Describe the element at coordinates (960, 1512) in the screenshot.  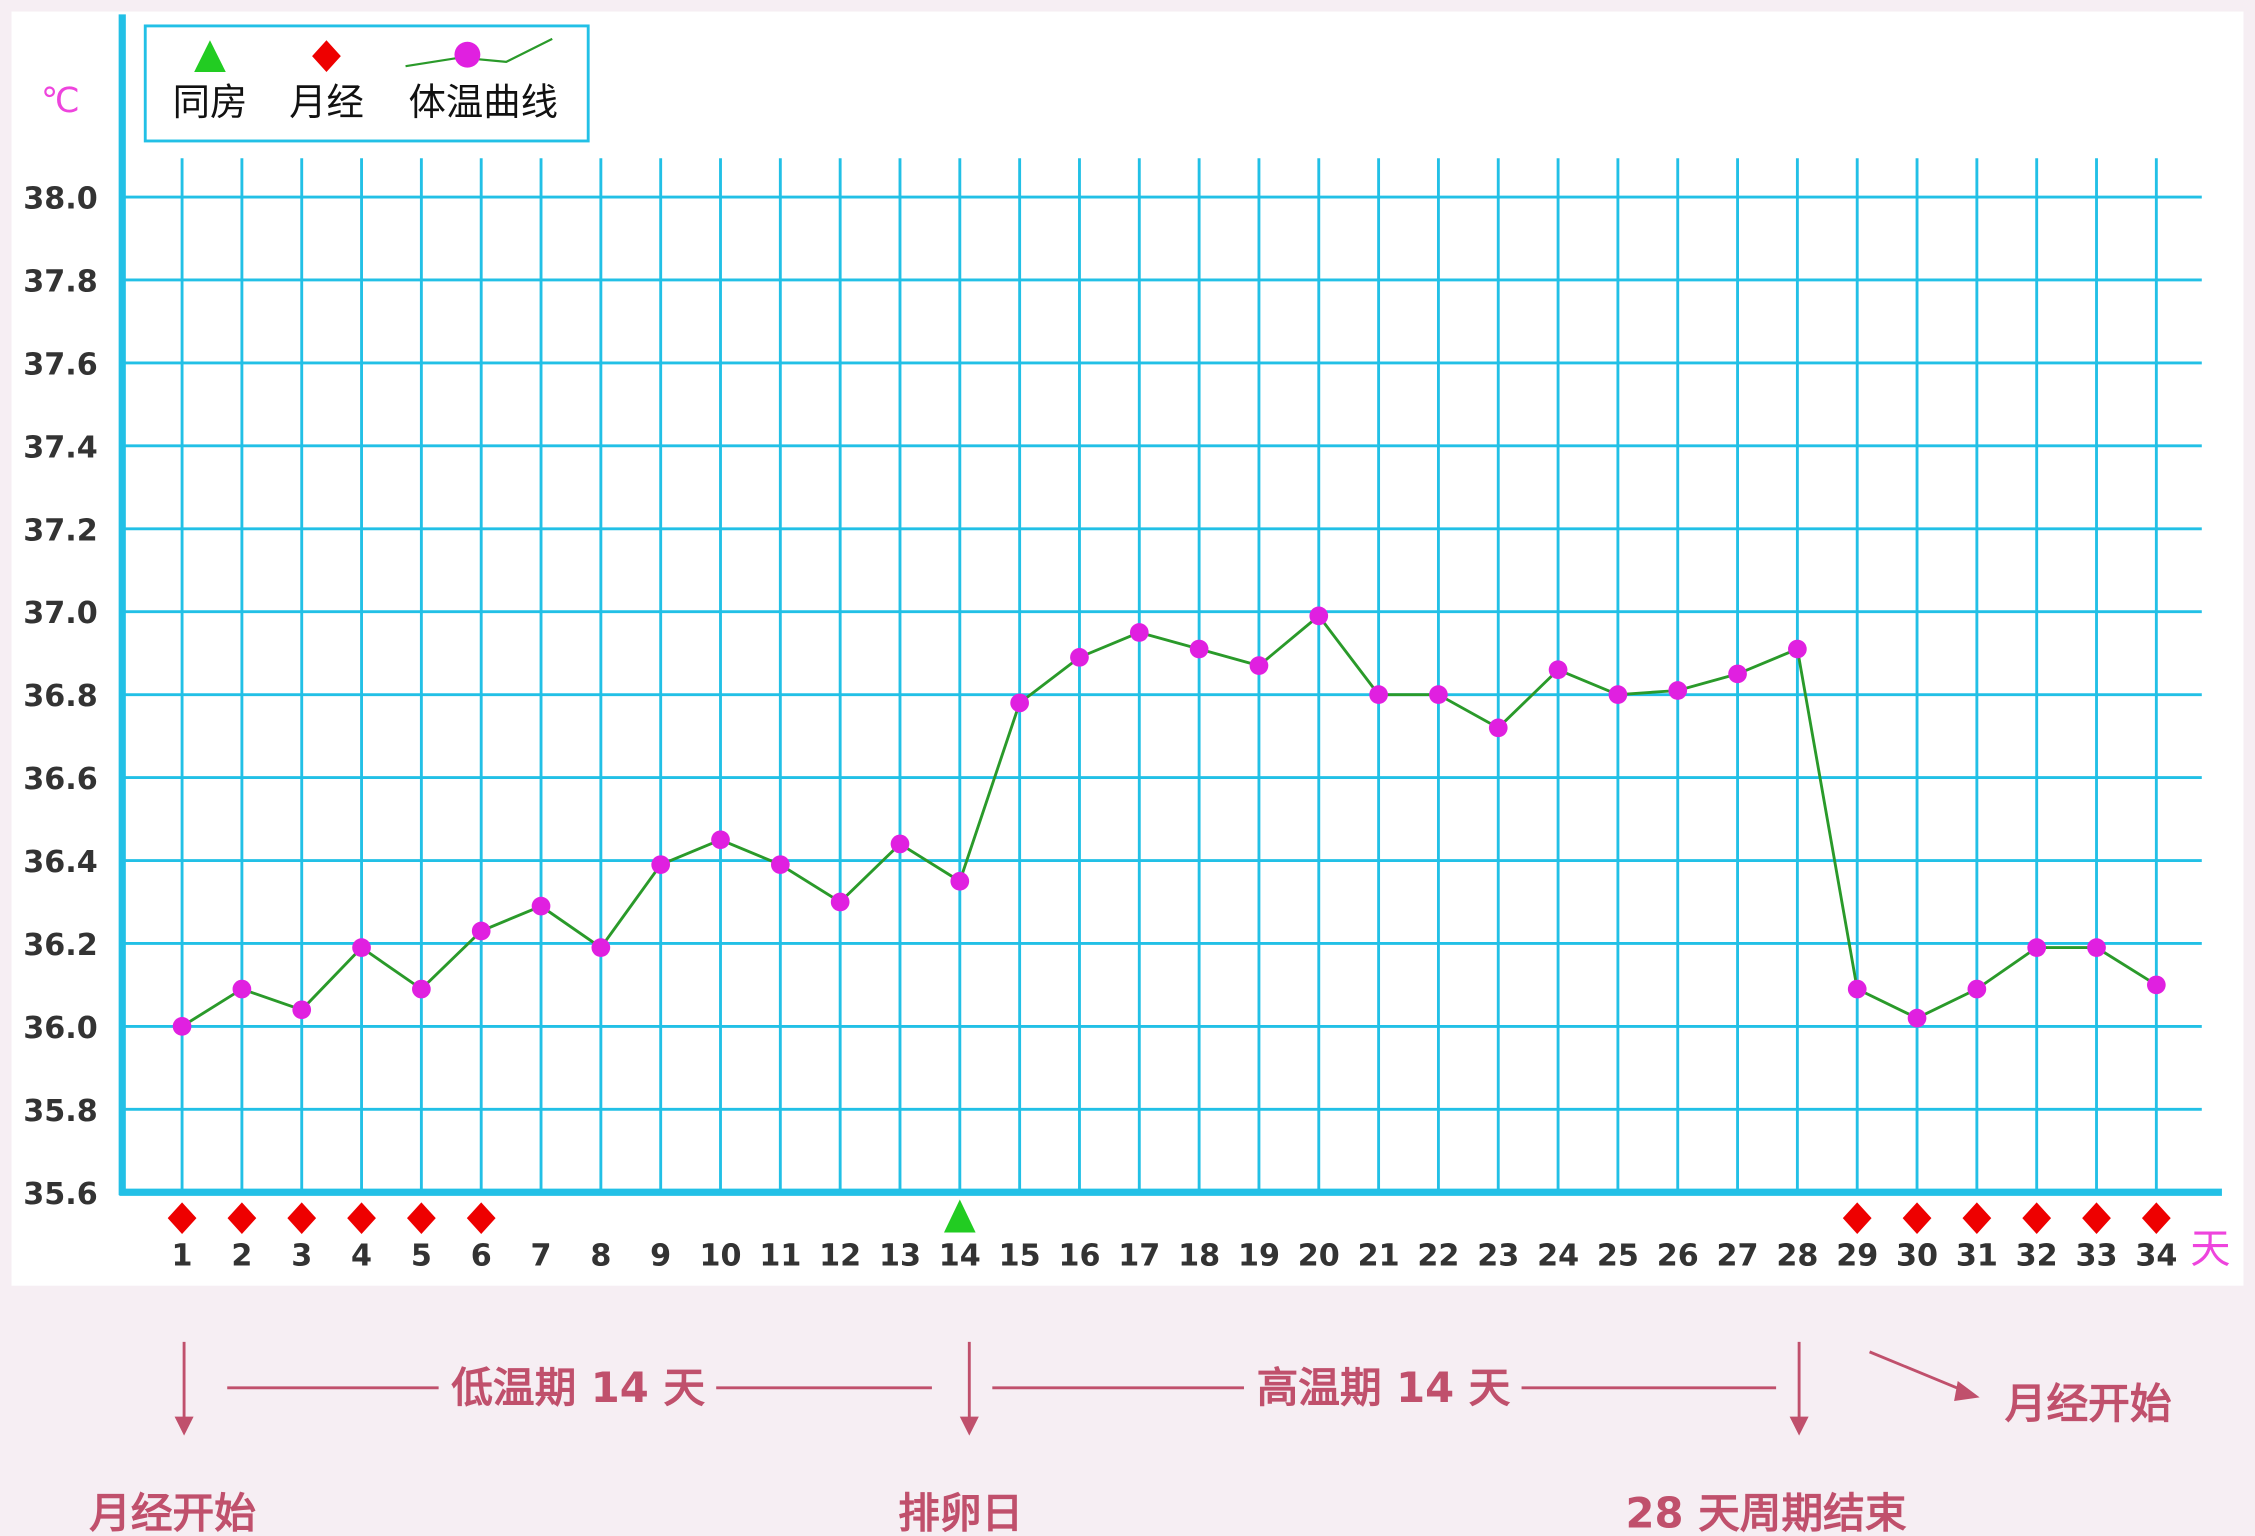
I see `annotation: 排卵日` at that location.